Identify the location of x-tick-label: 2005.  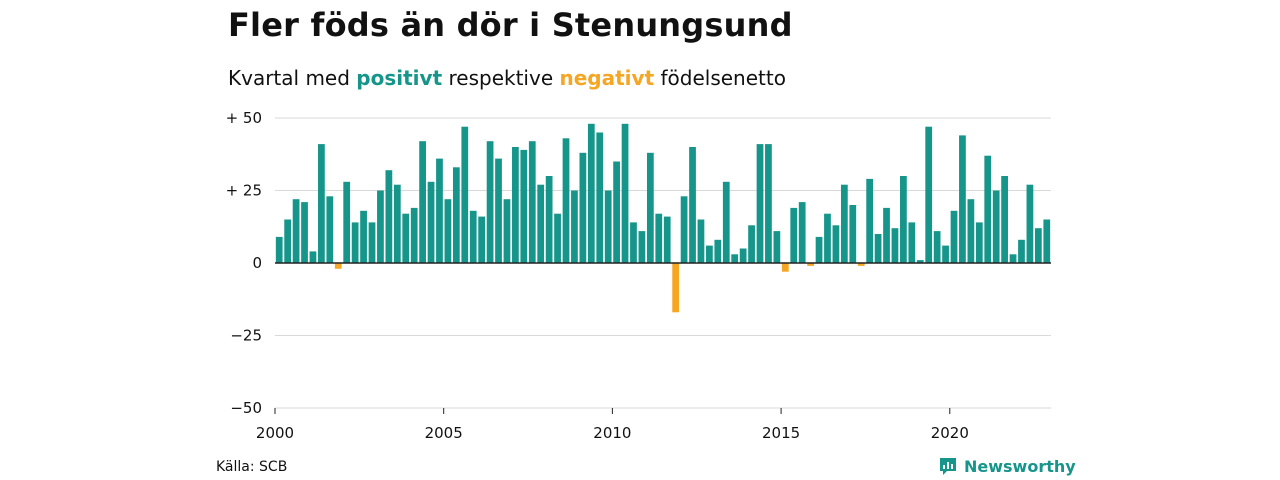
(444, 433).